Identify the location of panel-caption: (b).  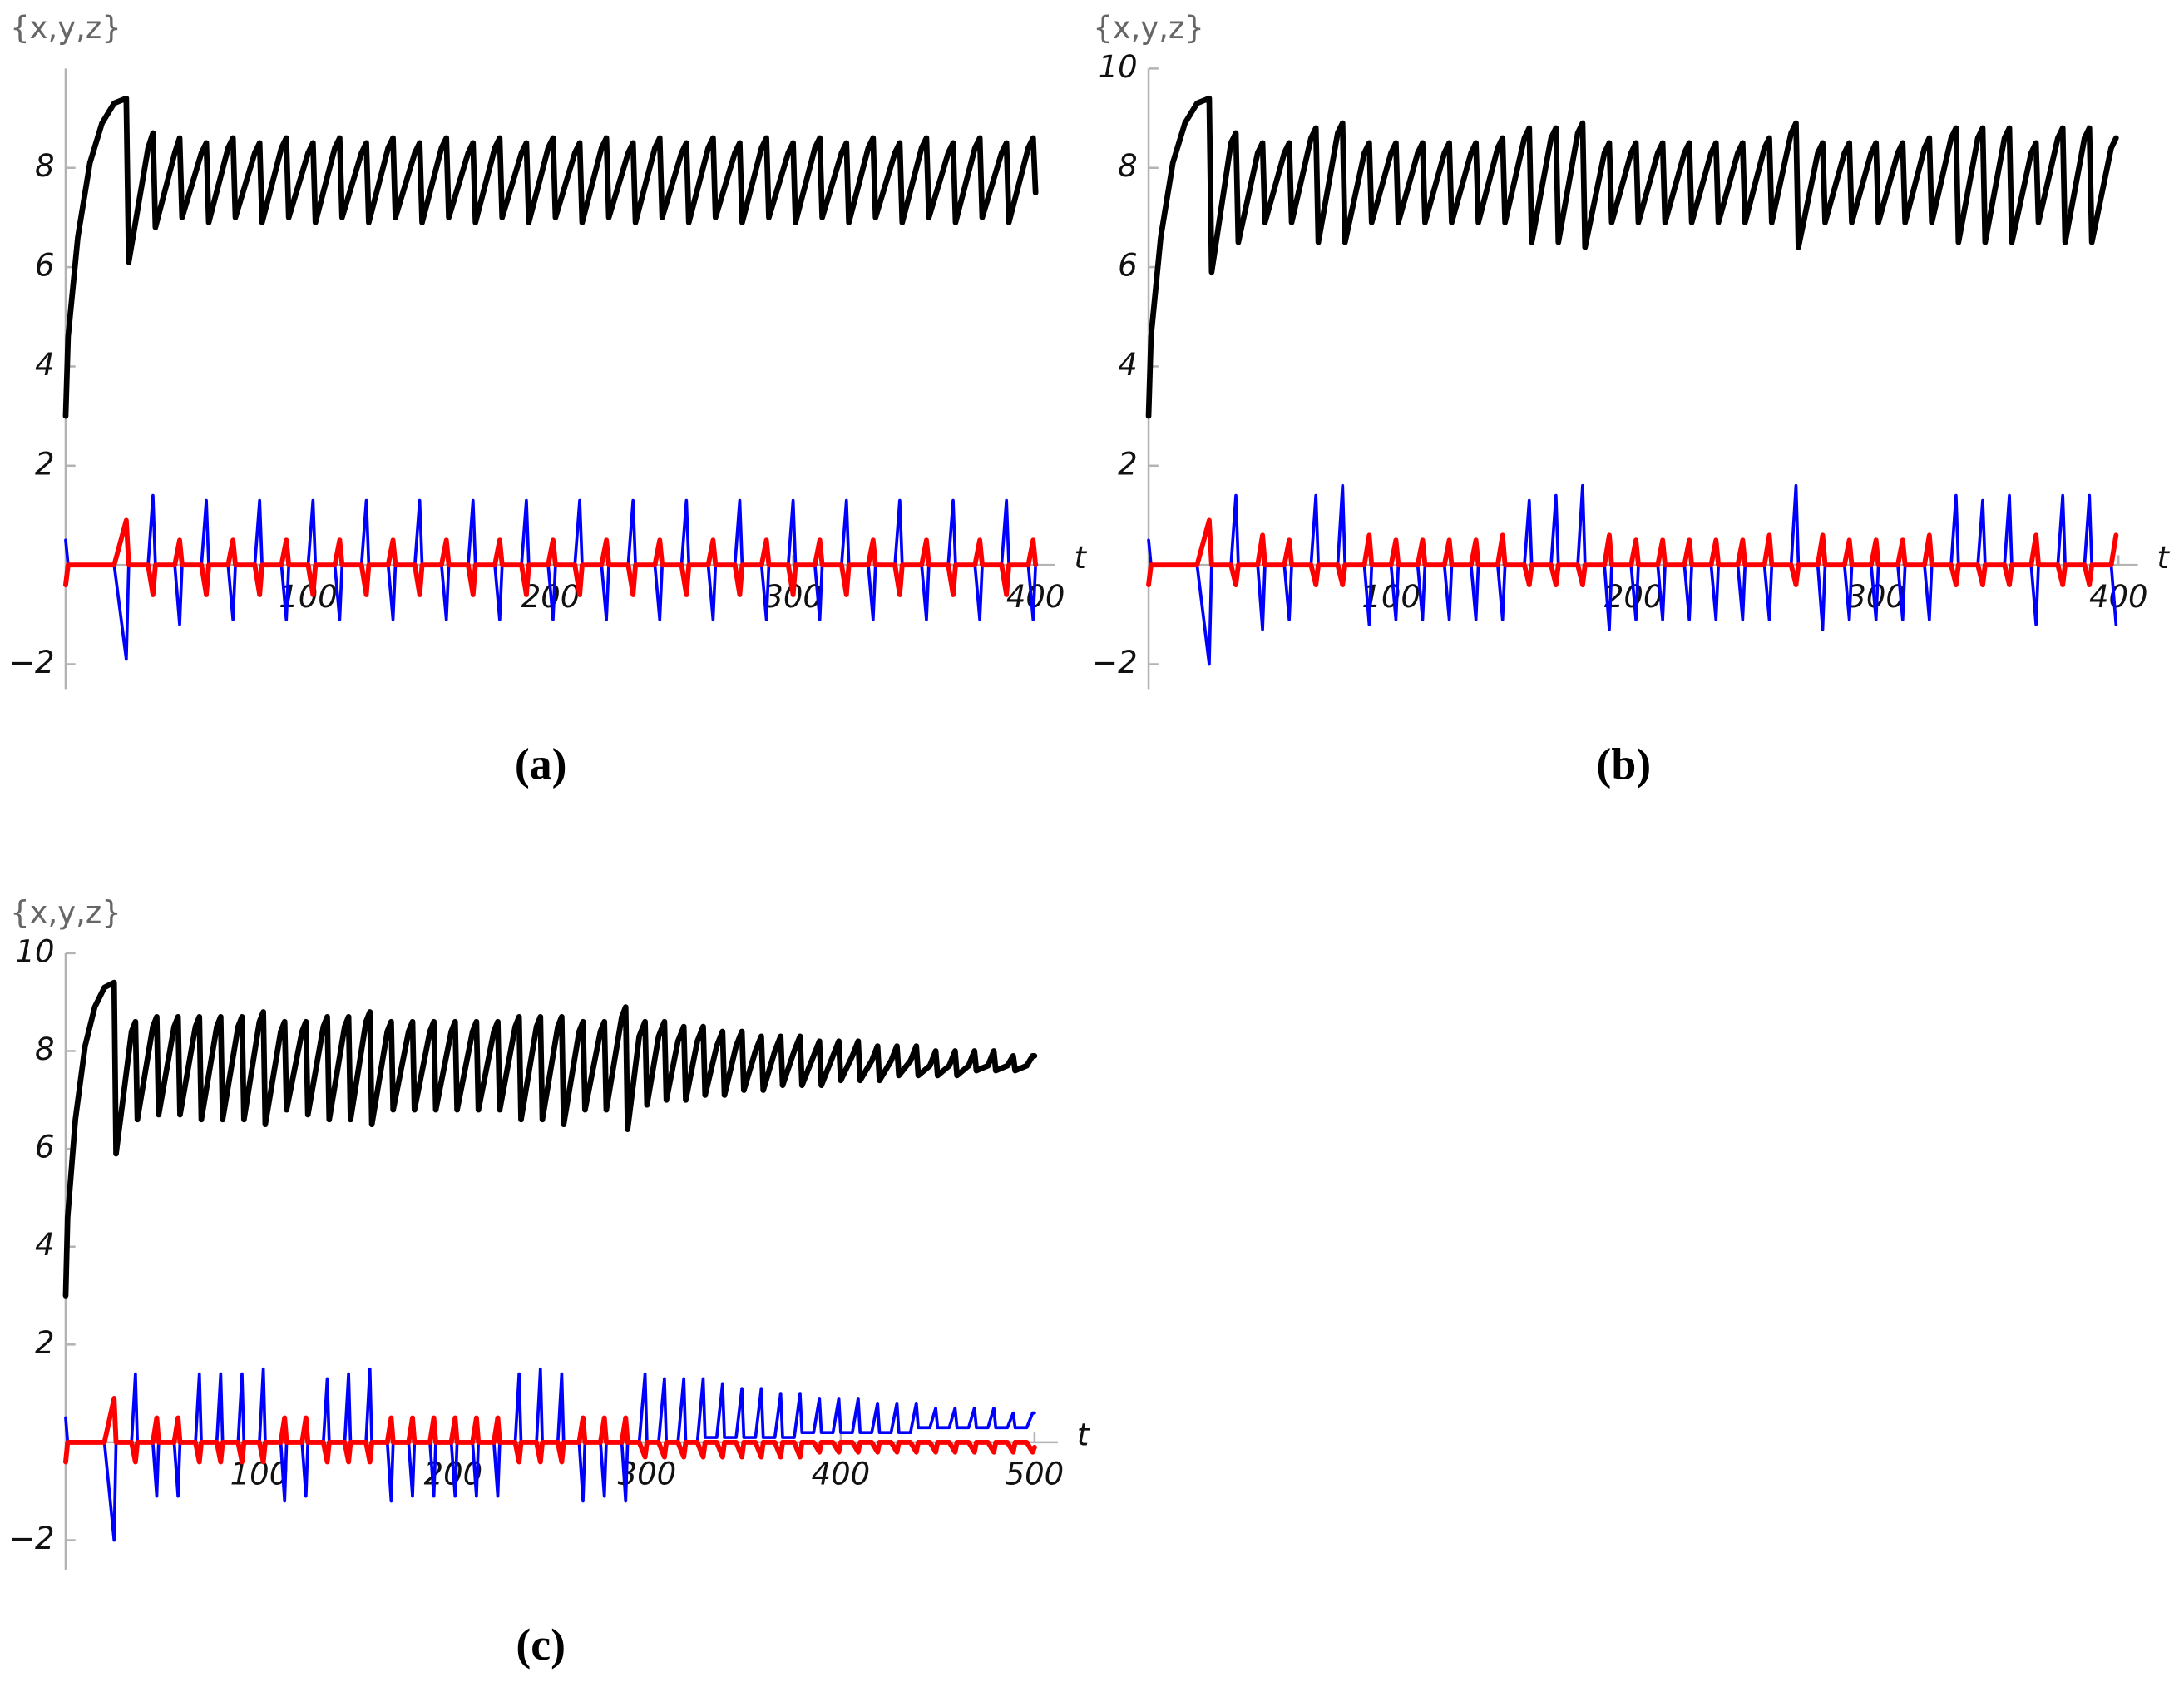
(1623, 764).